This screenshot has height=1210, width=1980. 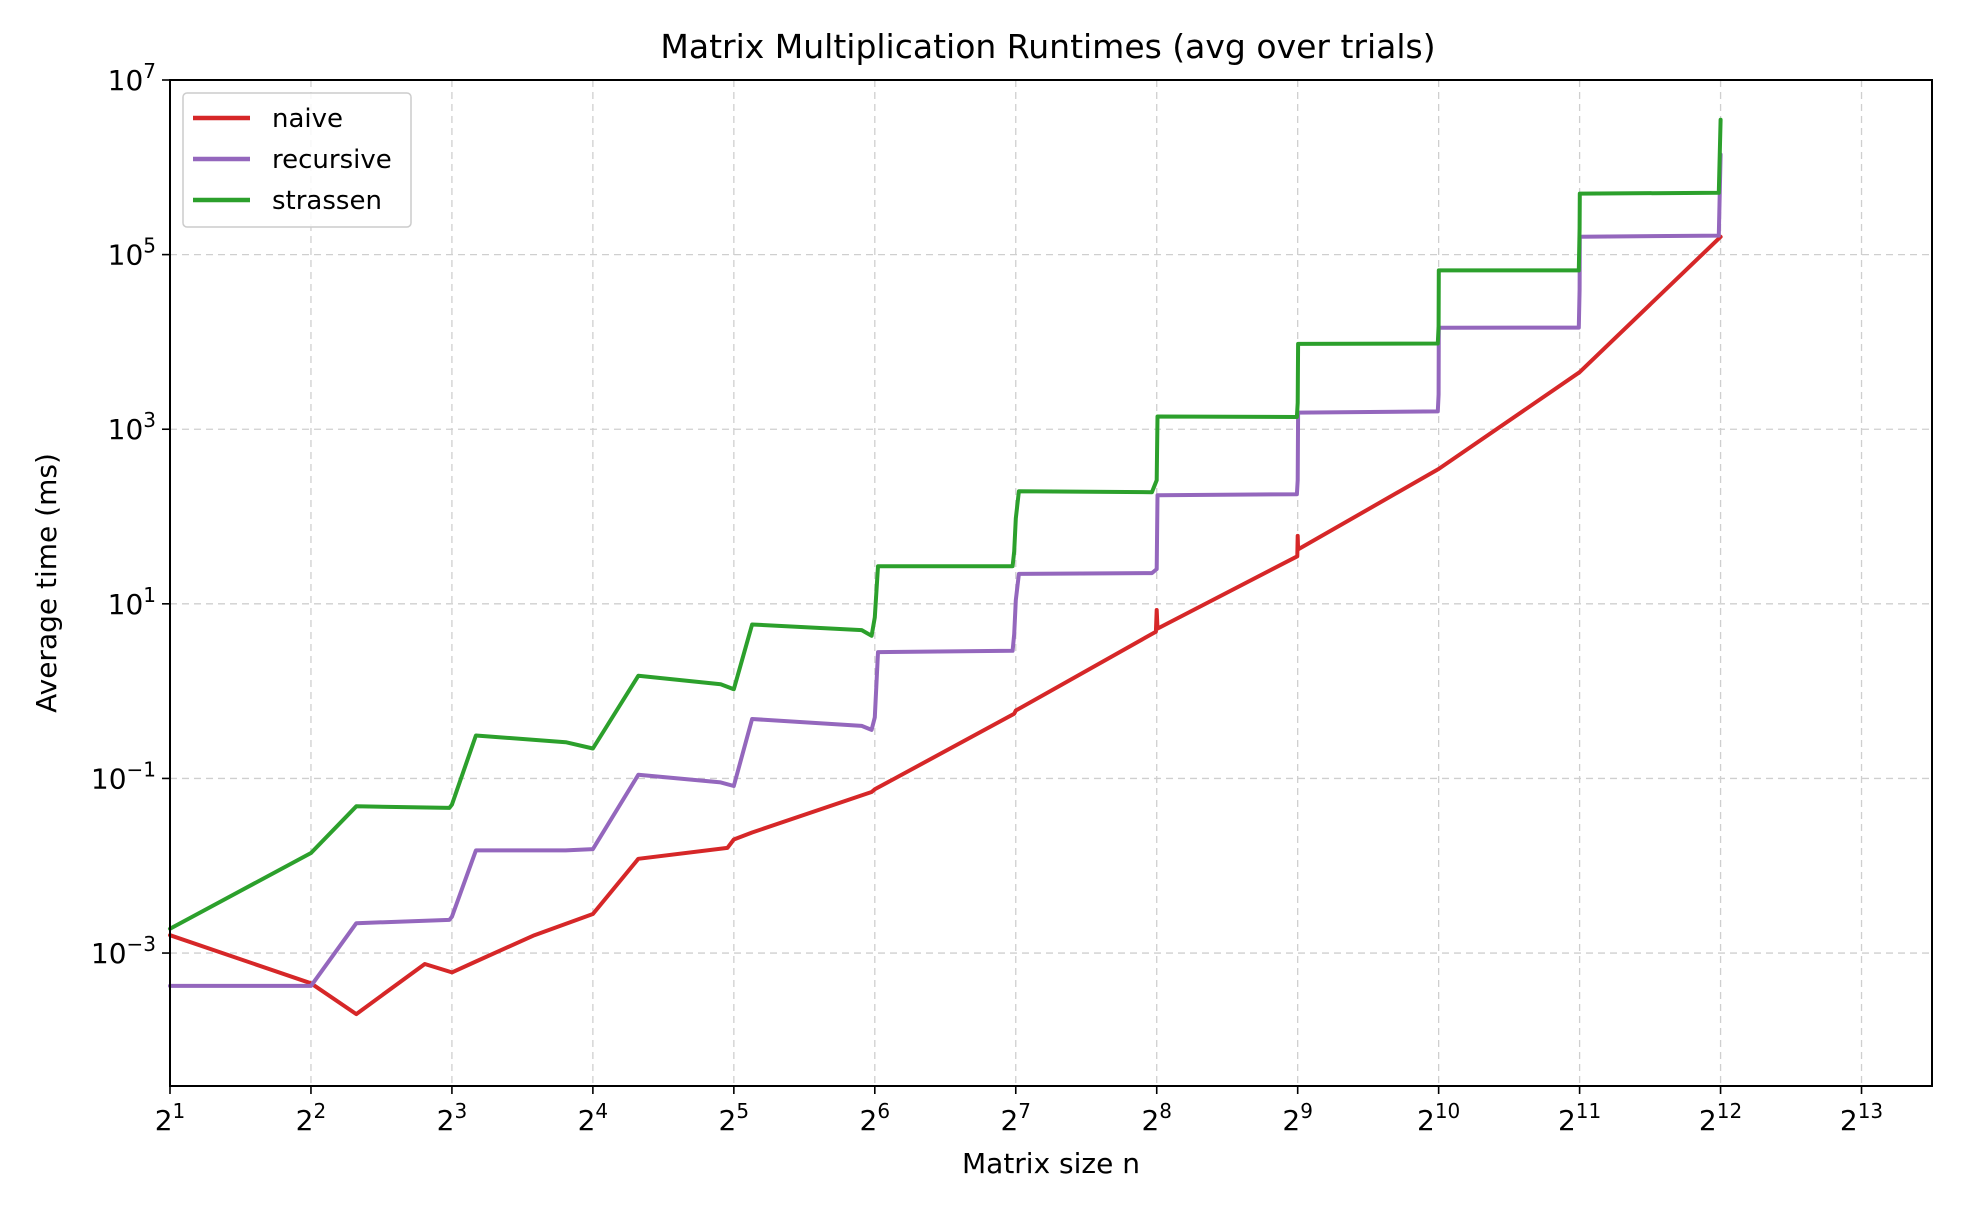 I want to click on x-tick-label: 212, so click(x=1720, y=1118).